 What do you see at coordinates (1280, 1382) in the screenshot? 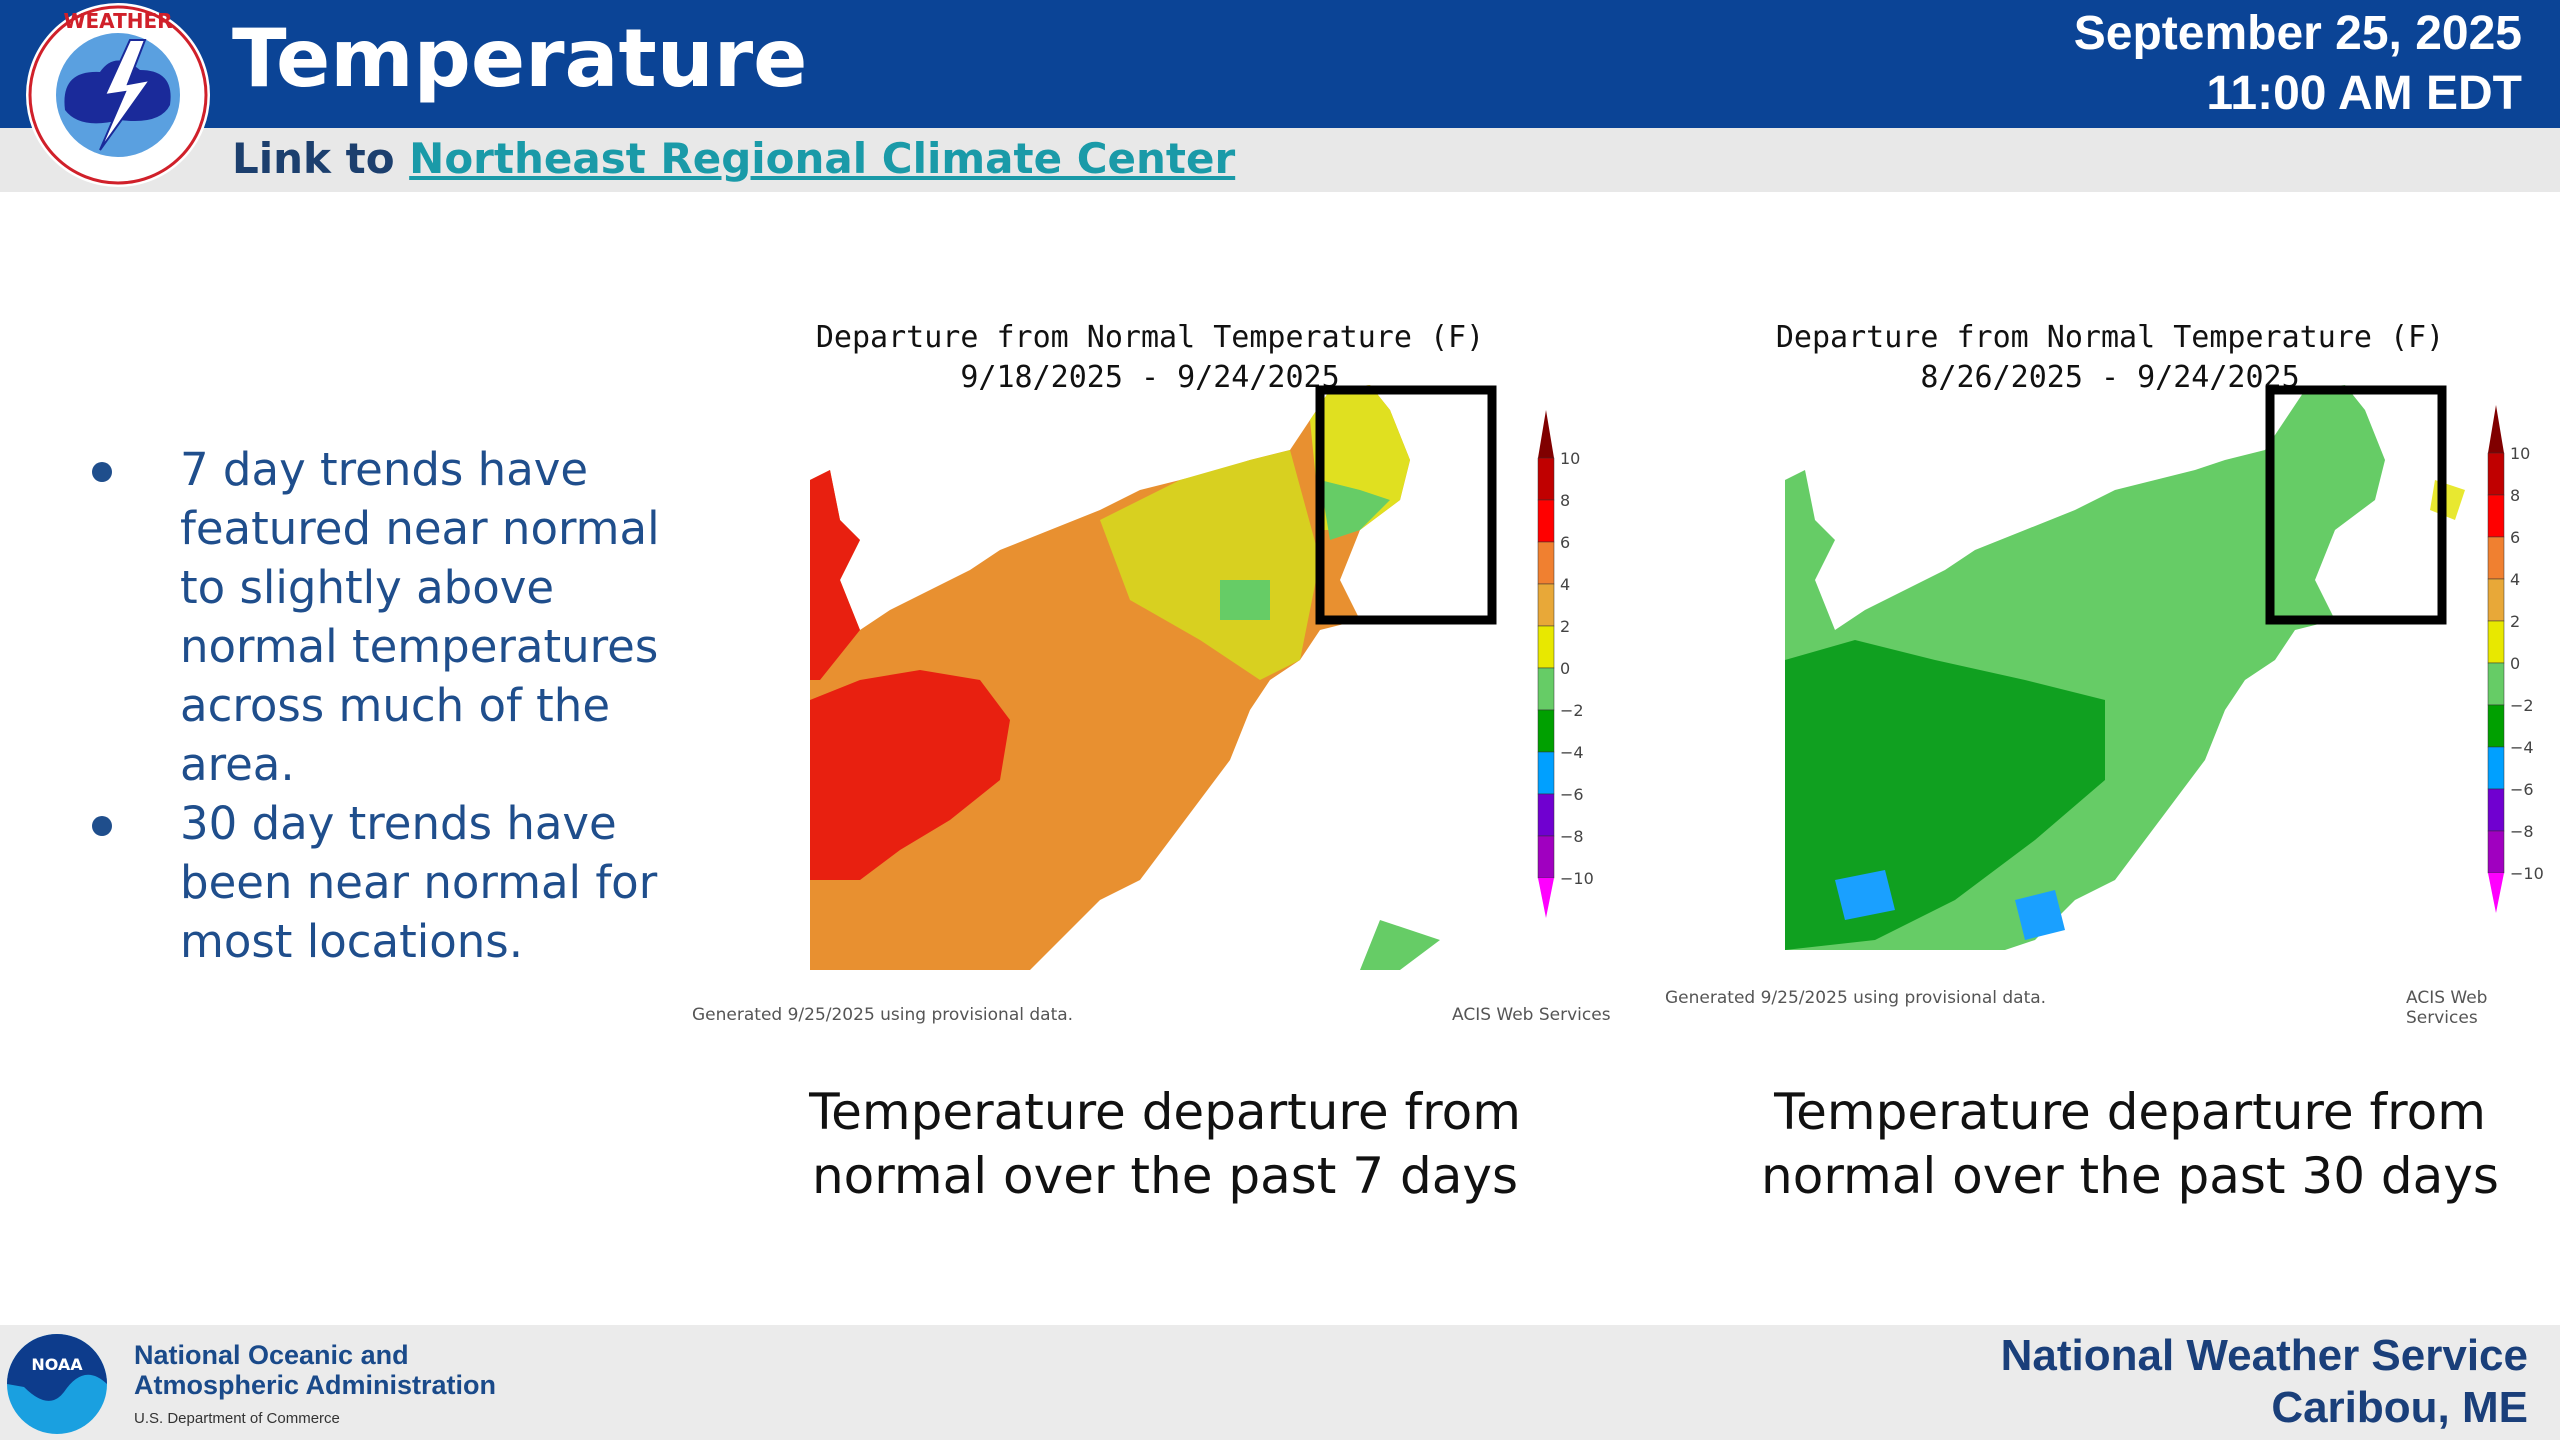
I see `footer` at bounding box center [1280, 1382].